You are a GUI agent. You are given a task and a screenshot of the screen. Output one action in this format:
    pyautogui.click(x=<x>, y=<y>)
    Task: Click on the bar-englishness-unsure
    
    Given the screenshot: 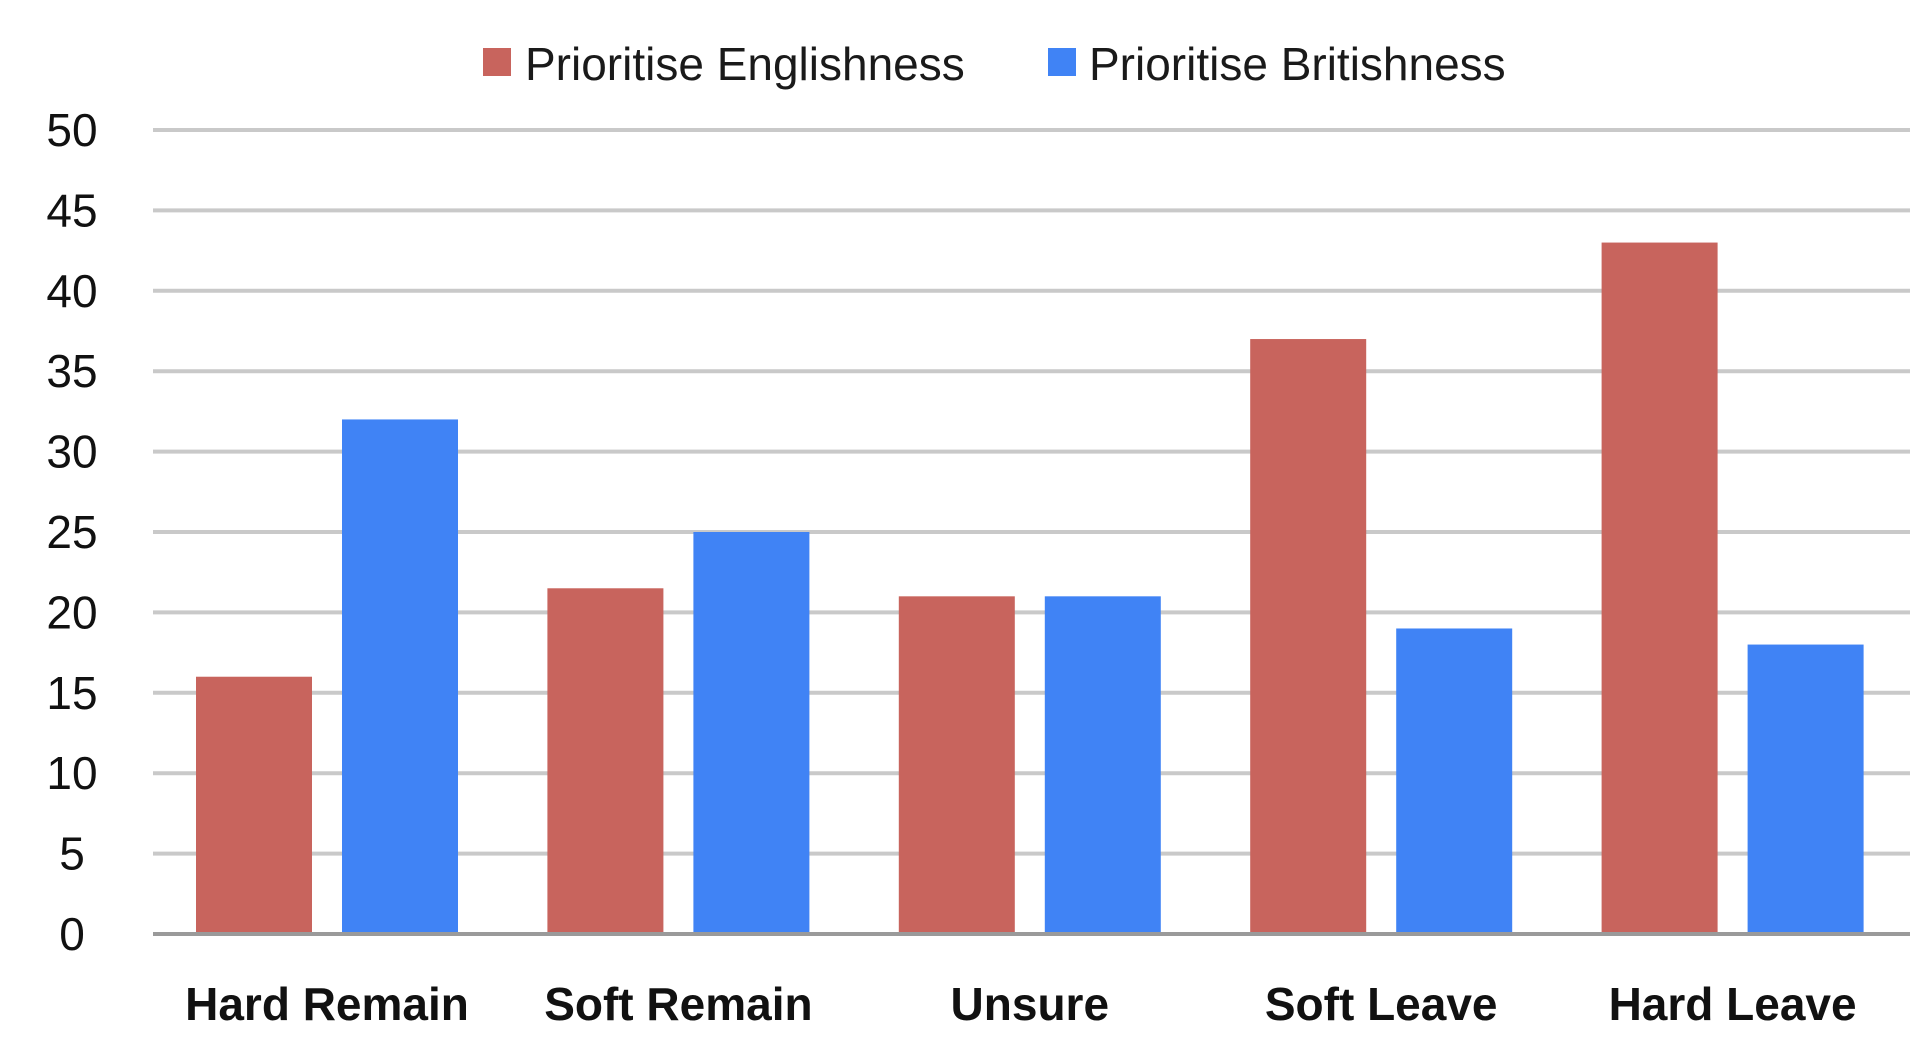 What is the action you would take?
    pyautogui.click(x=956, y=765)
    